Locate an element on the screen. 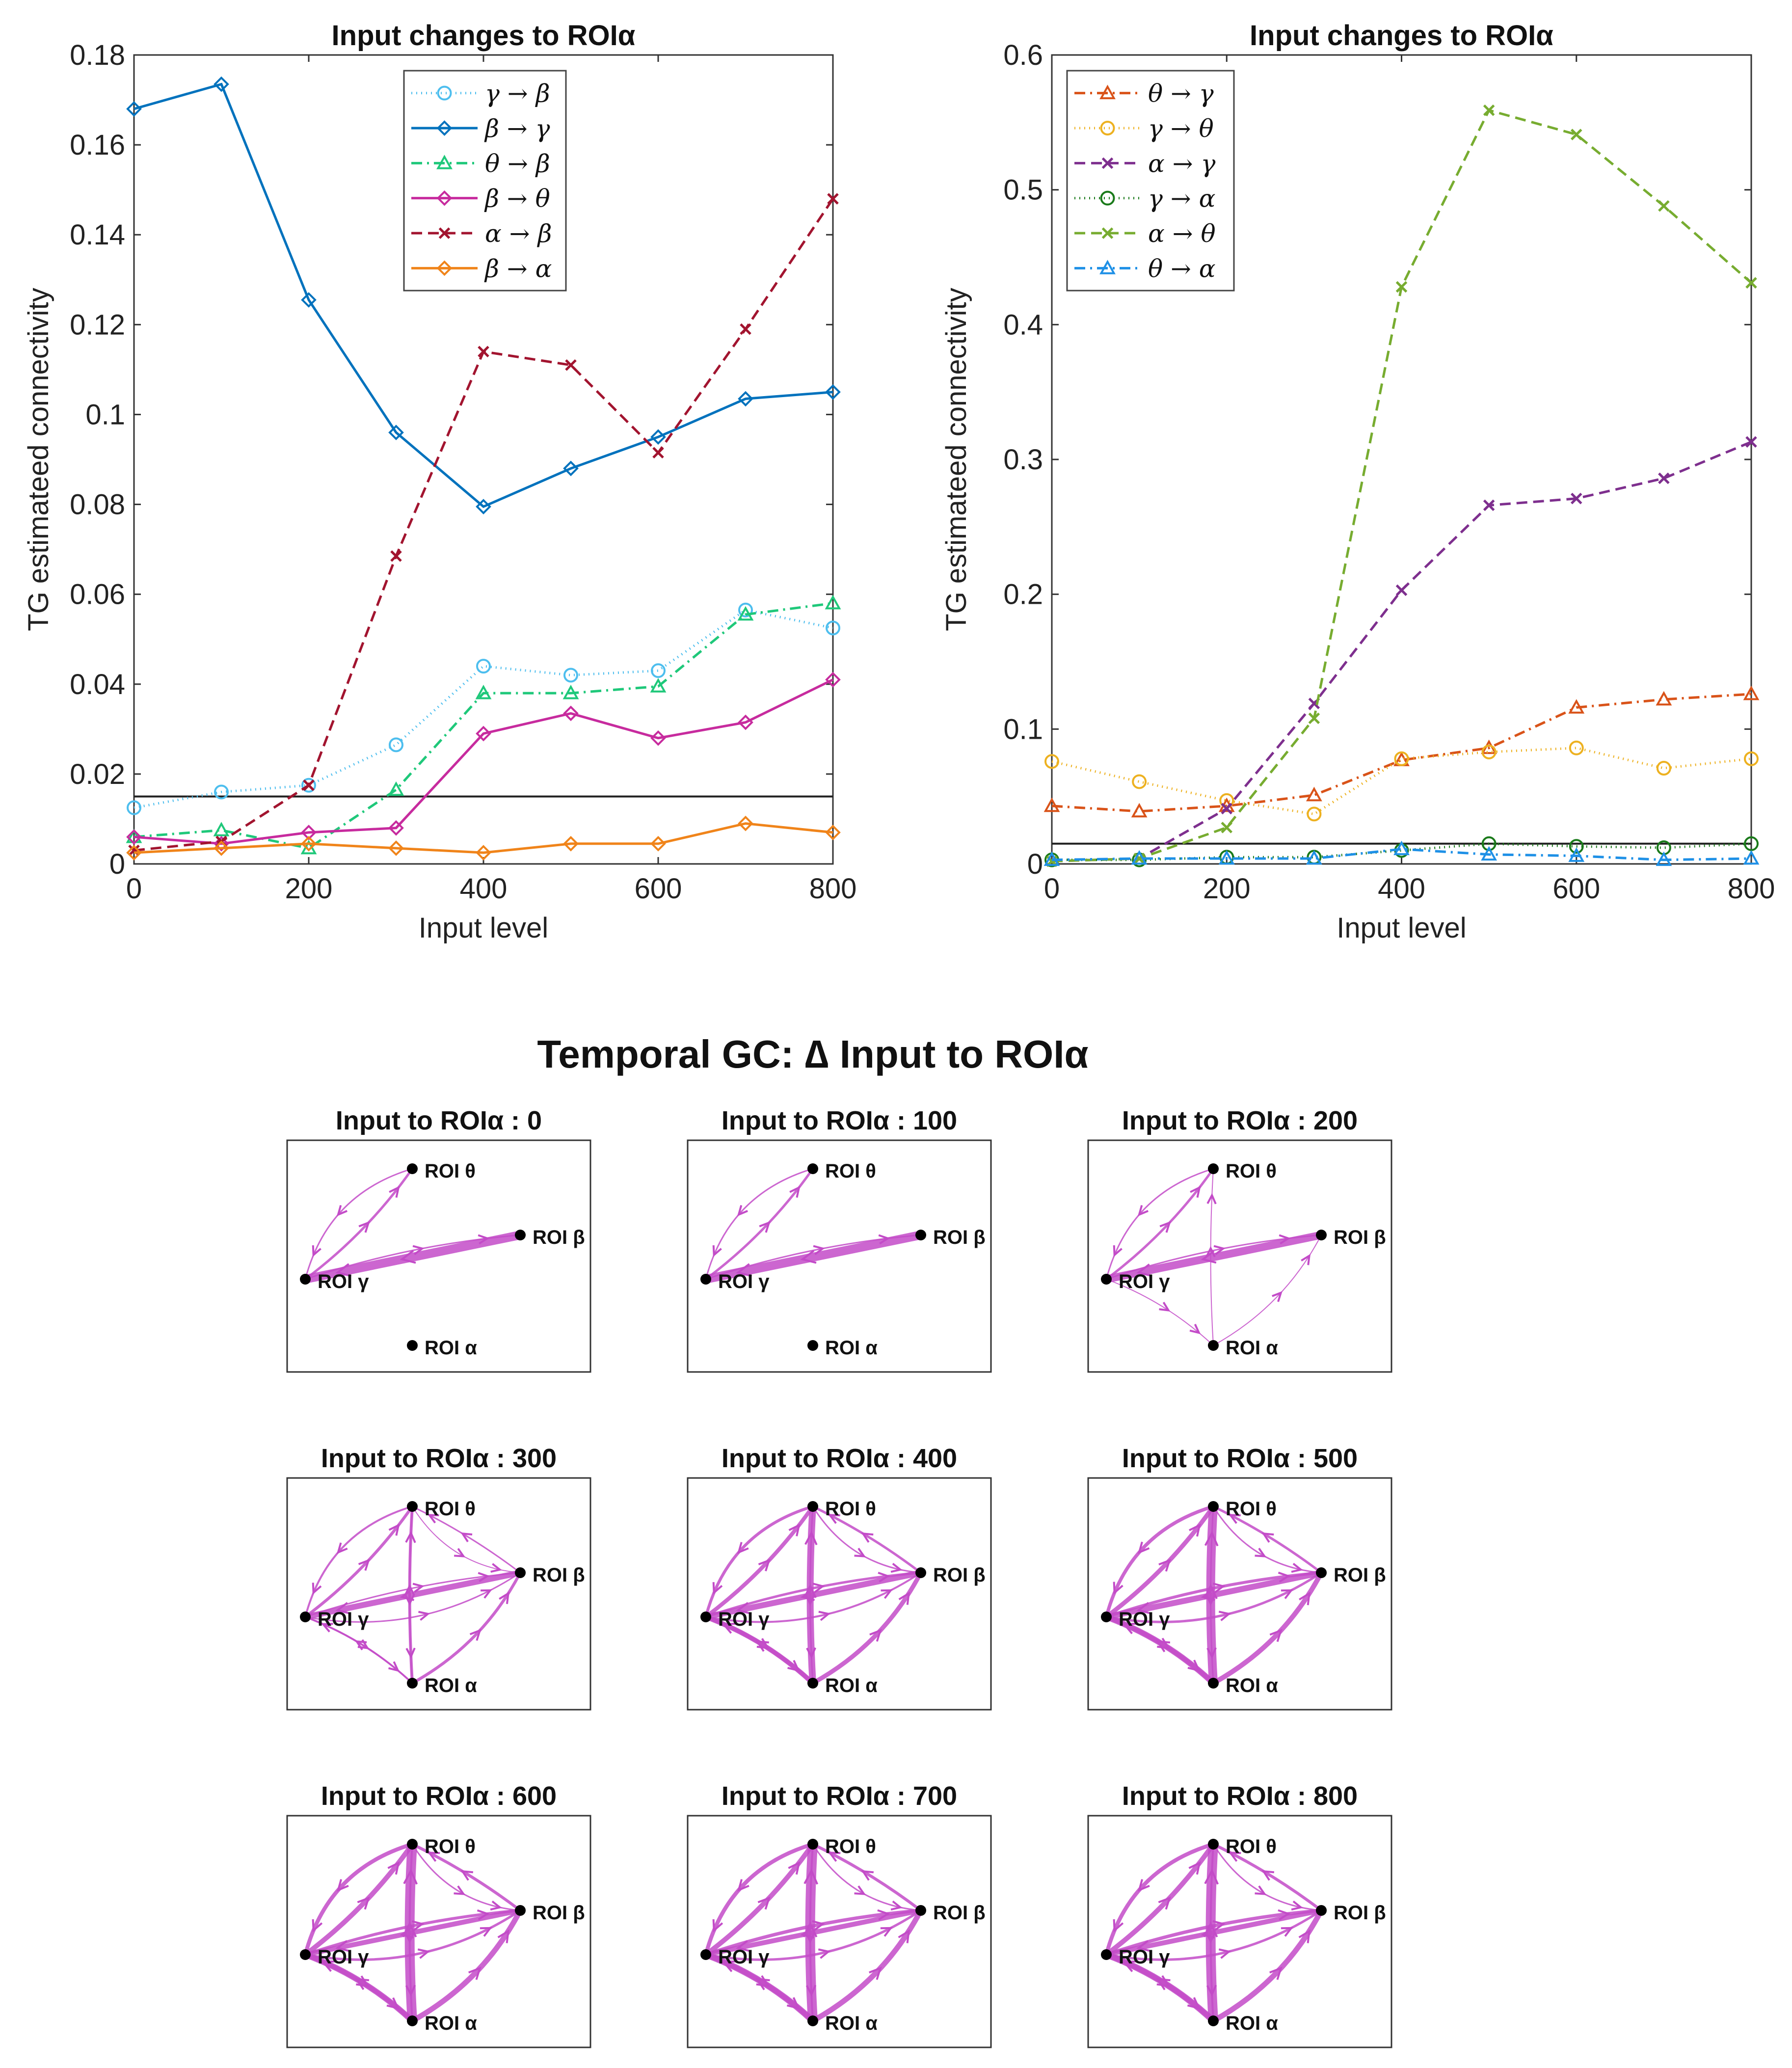 The width and height of the screenshot is (1792, 2068). edge-th-ga is located at coordinates (759, 1224).